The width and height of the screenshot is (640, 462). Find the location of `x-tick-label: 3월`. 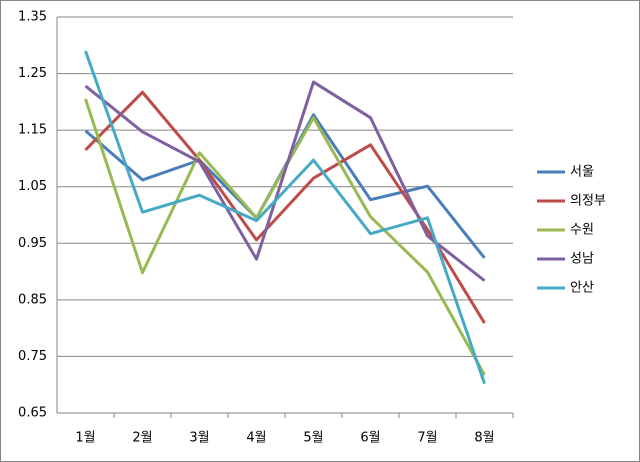

x-tick-label: 3월 is located at coordinates (199, 438).